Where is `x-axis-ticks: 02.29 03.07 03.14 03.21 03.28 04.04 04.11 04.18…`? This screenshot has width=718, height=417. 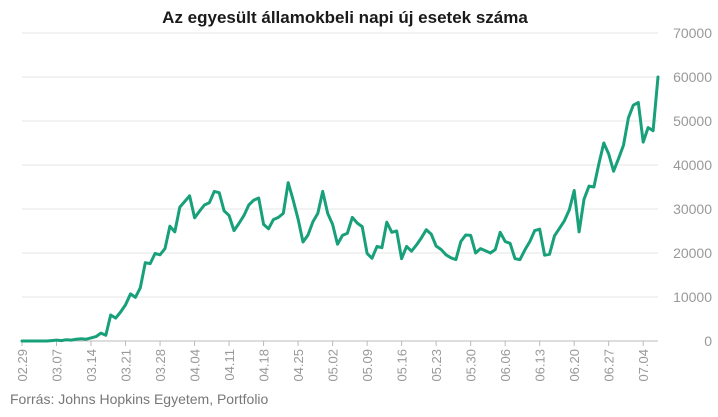 x-axis-ticks: 02.29 03.07 03.14 03.21 03.28 04.04 04.11 04.18… is located at coordinates (333, 361).